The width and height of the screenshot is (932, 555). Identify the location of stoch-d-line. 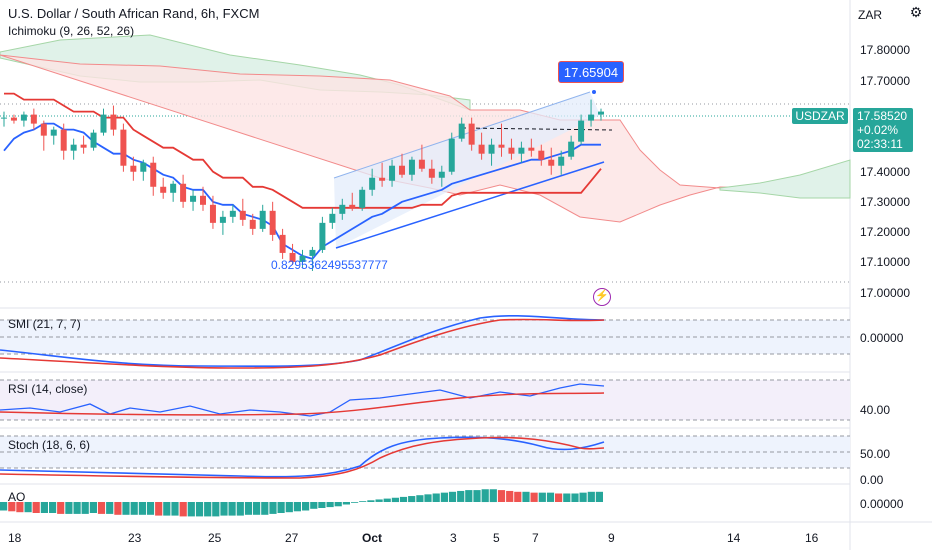
(302, 457).